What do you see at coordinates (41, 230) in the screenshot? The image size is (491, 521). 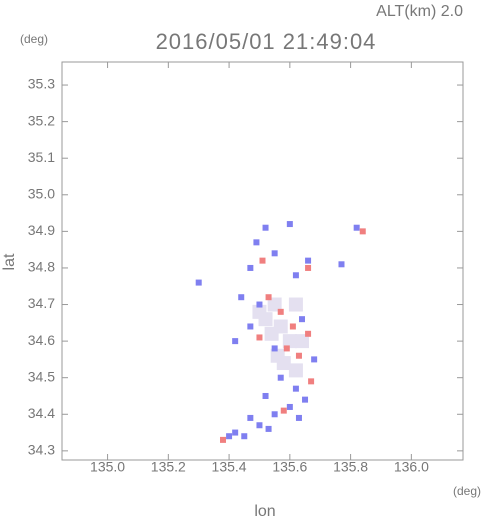 I see `y-tick-label: 34.9` at bounding box center [41, 230].